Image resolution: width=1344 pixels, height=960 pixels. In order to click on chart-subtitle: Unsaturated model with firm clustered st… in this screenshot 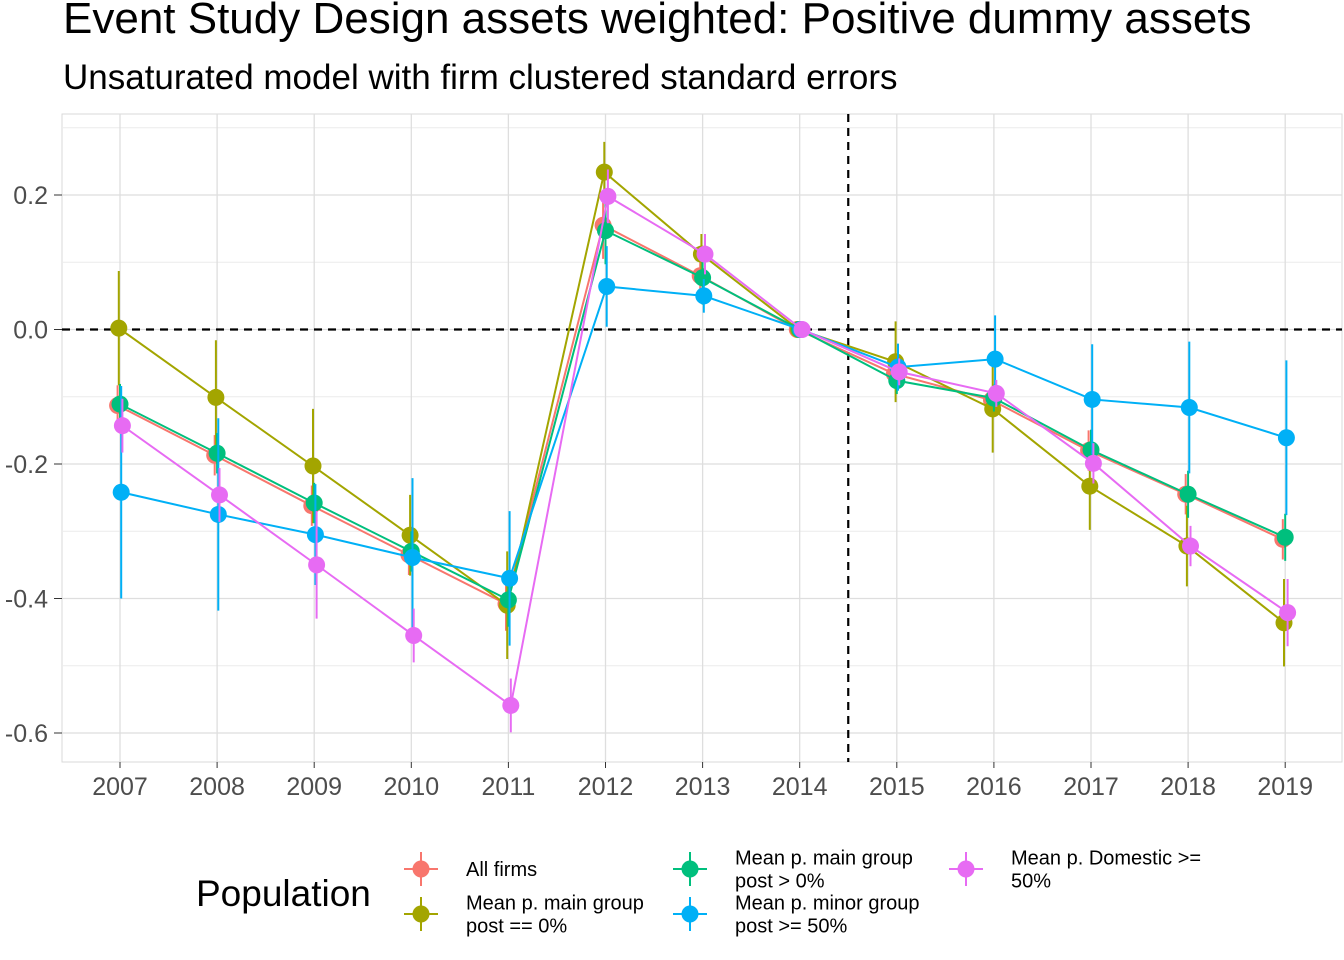, I will do `click(480, 77)`.